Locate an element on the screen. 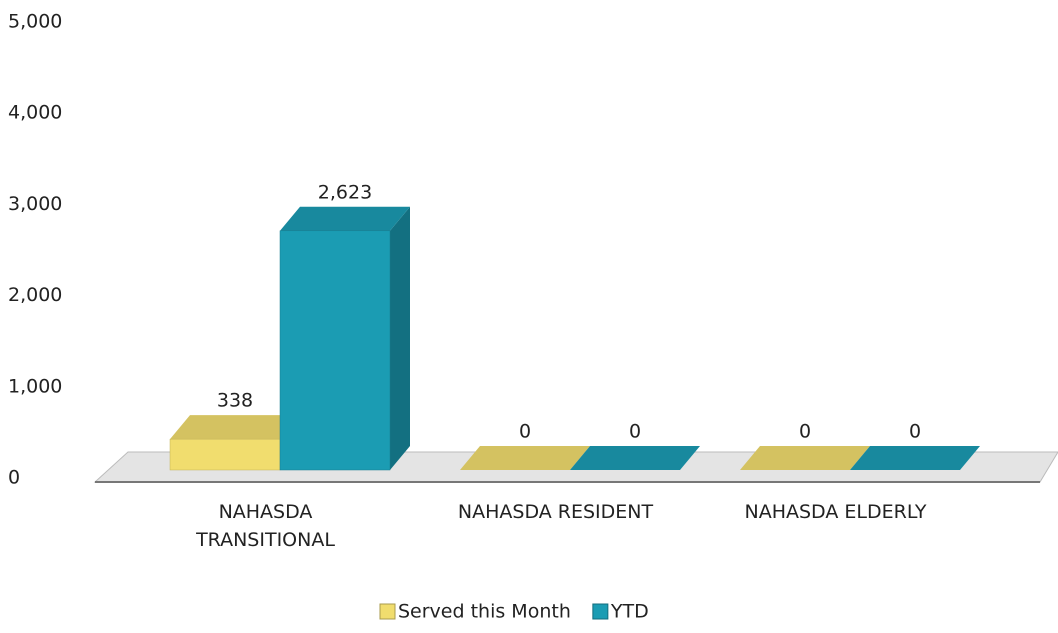  value-label: 338 is located at coordinates (235, 401).